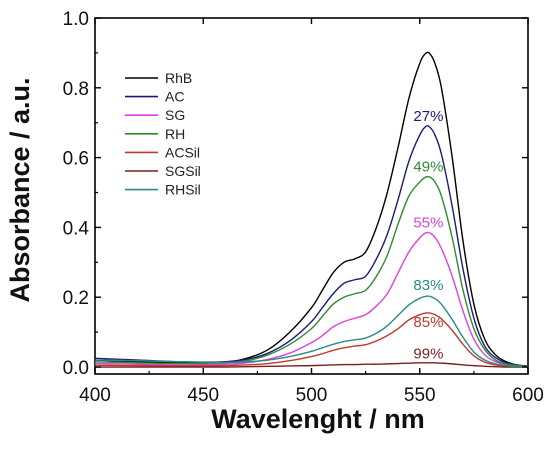 The width and height of the screenshot is (550, 449). I want to click on legend-label: SGSil, so click(183, 171).